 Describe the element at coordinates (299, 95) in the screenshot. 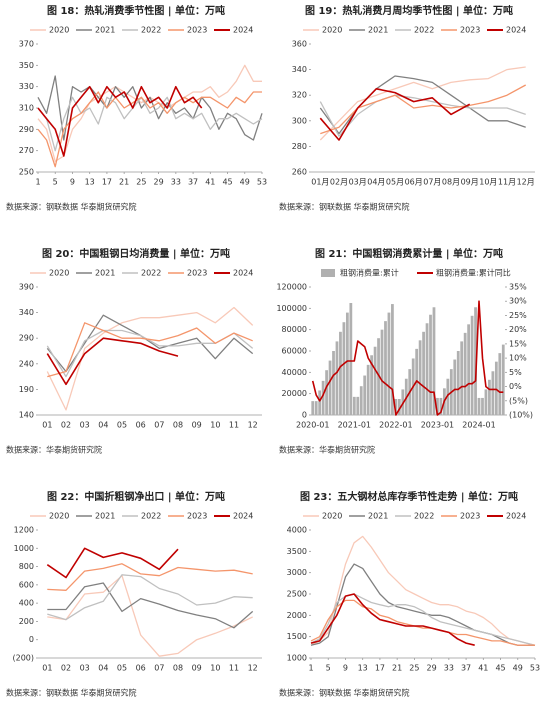

I see `y-tick-label: 320` at that location.